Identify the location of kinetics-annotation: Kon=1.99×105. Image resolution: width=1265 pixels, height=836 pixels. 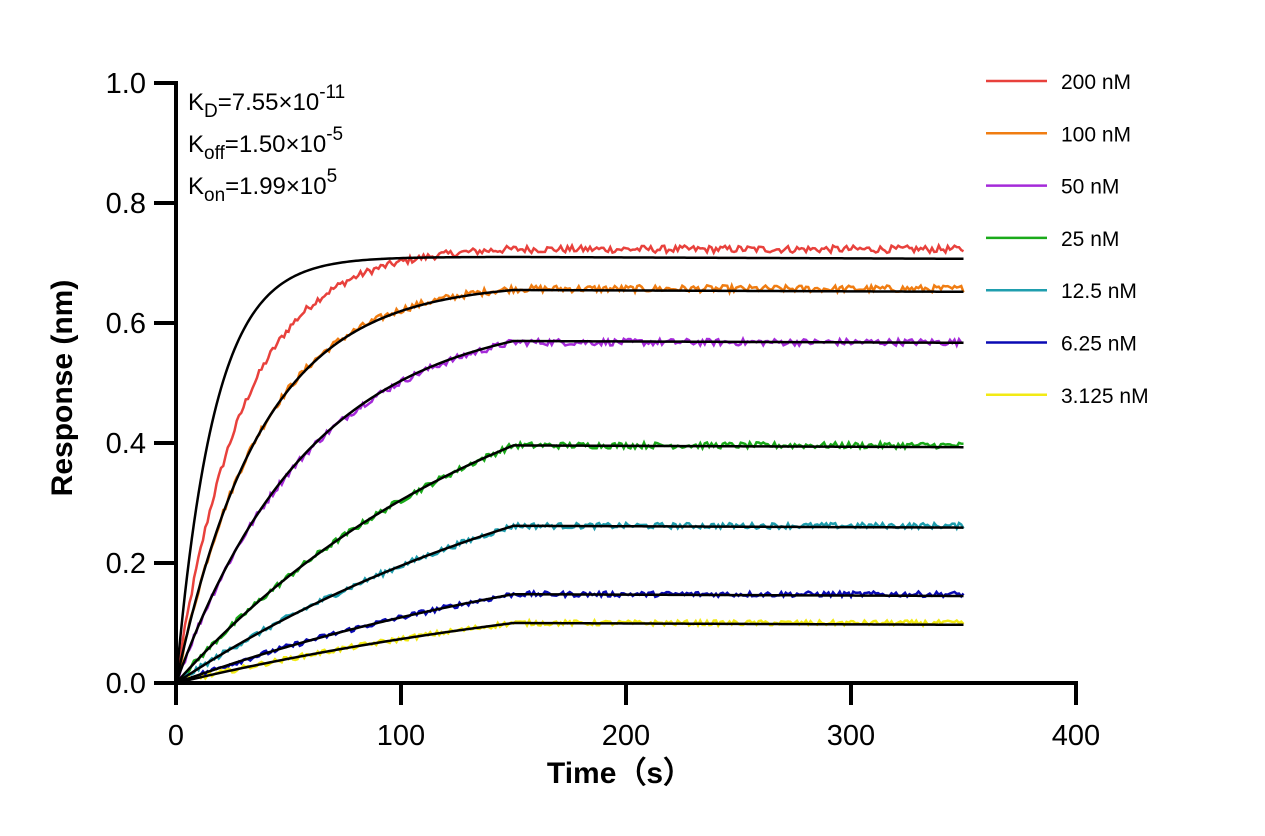
(262, 186).